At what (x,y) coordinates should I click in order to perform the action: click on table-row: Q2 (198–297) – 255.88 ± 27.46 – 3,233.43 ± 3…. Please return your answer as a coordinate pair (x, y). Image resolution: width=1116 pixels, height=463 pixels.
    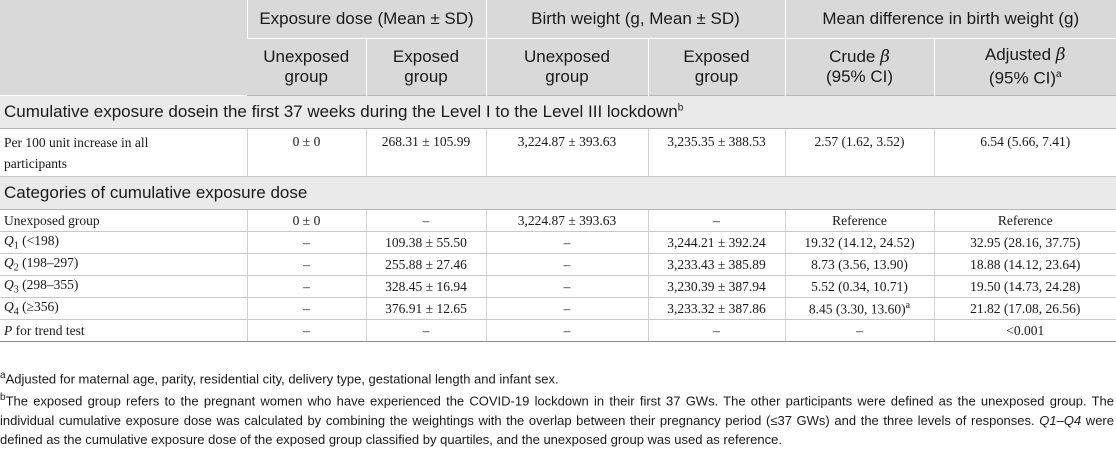
    Looking at the image, I should click on (558, 264).